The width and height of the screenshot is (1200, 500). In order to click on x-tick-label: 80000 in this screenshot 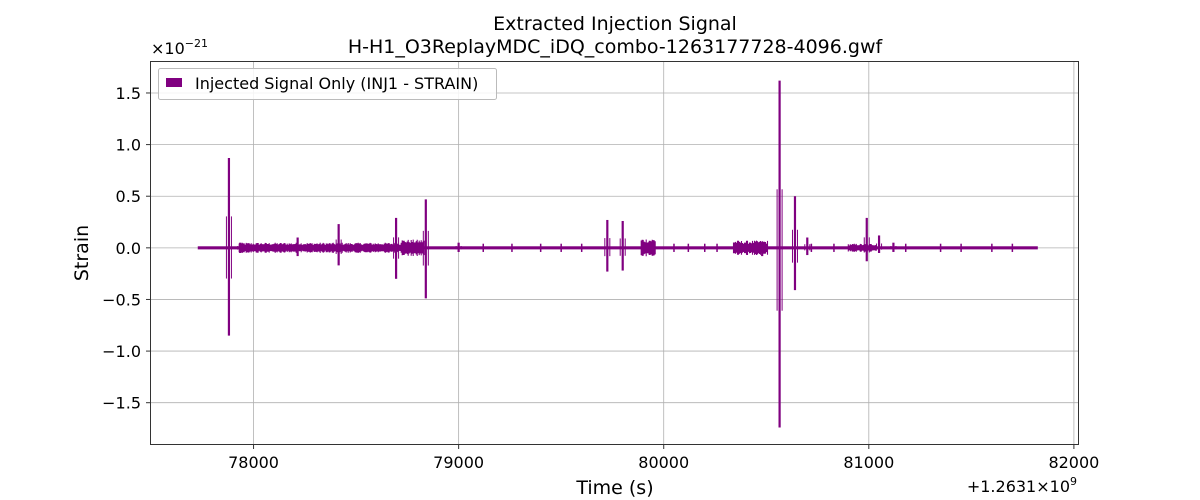, I will do `click(663, 462)`.